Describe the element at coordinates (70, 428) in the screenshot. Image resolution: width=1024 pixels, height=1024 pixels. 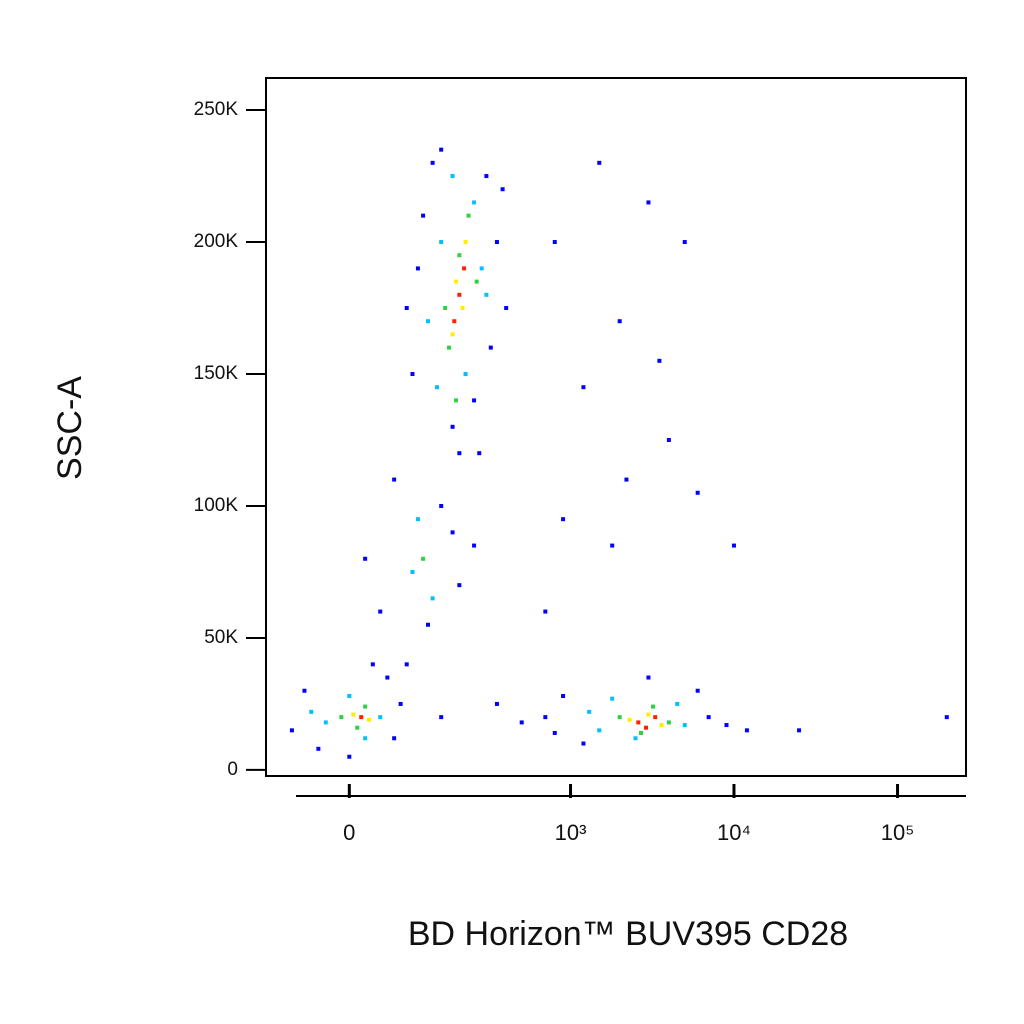
I see `y-axis-title: SSC-A` at that location.